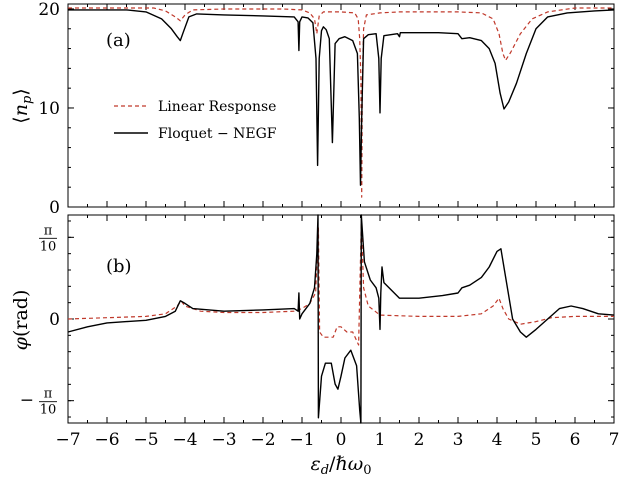 This screenshot has height=479, width=633. I want to click on x-axis-label: εd/ℏω0, so click(341, 465).